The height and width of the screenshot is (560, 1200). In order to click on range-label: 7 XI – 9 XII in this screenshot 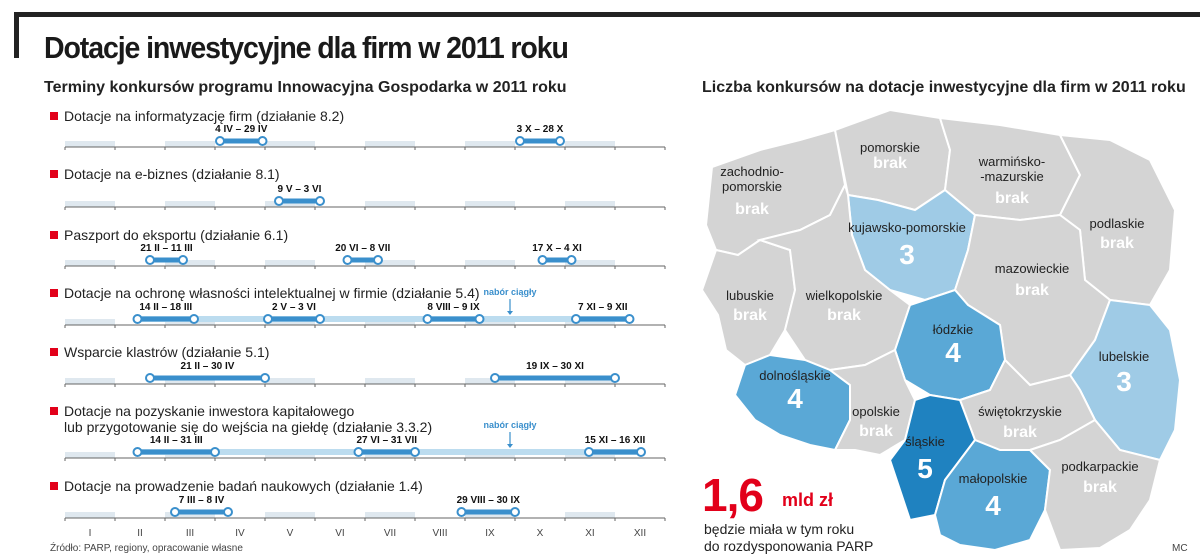, I will do `click(603, 307)`.